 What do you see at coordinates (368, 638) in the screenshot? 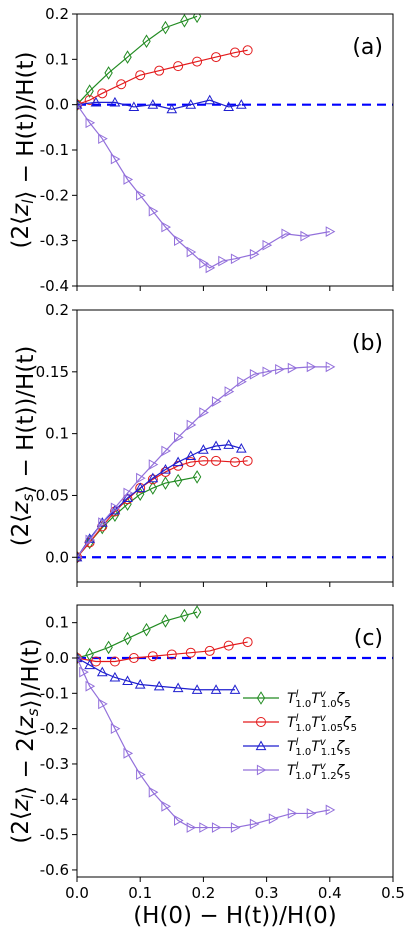
I see `panel-label: (c)` at bounding box center [368, 638].